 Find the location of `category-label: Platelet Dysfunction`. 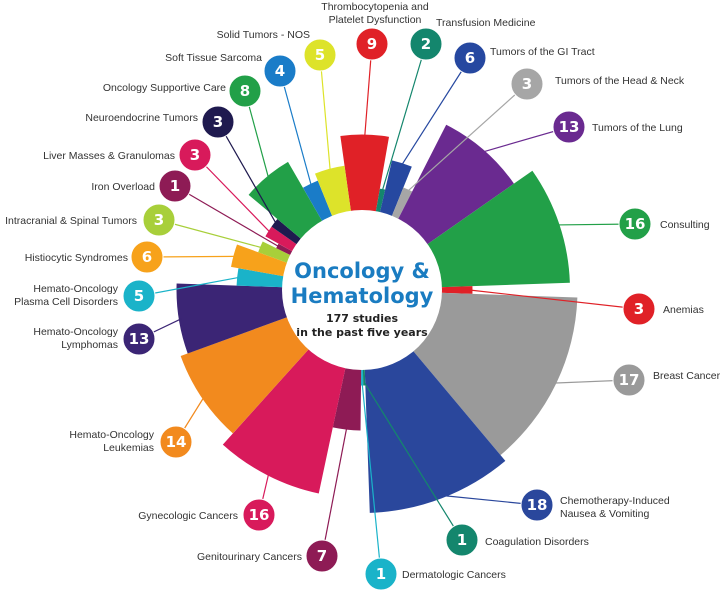

category-label: Platelet Dysfunction is located at coordinates (375, 20).